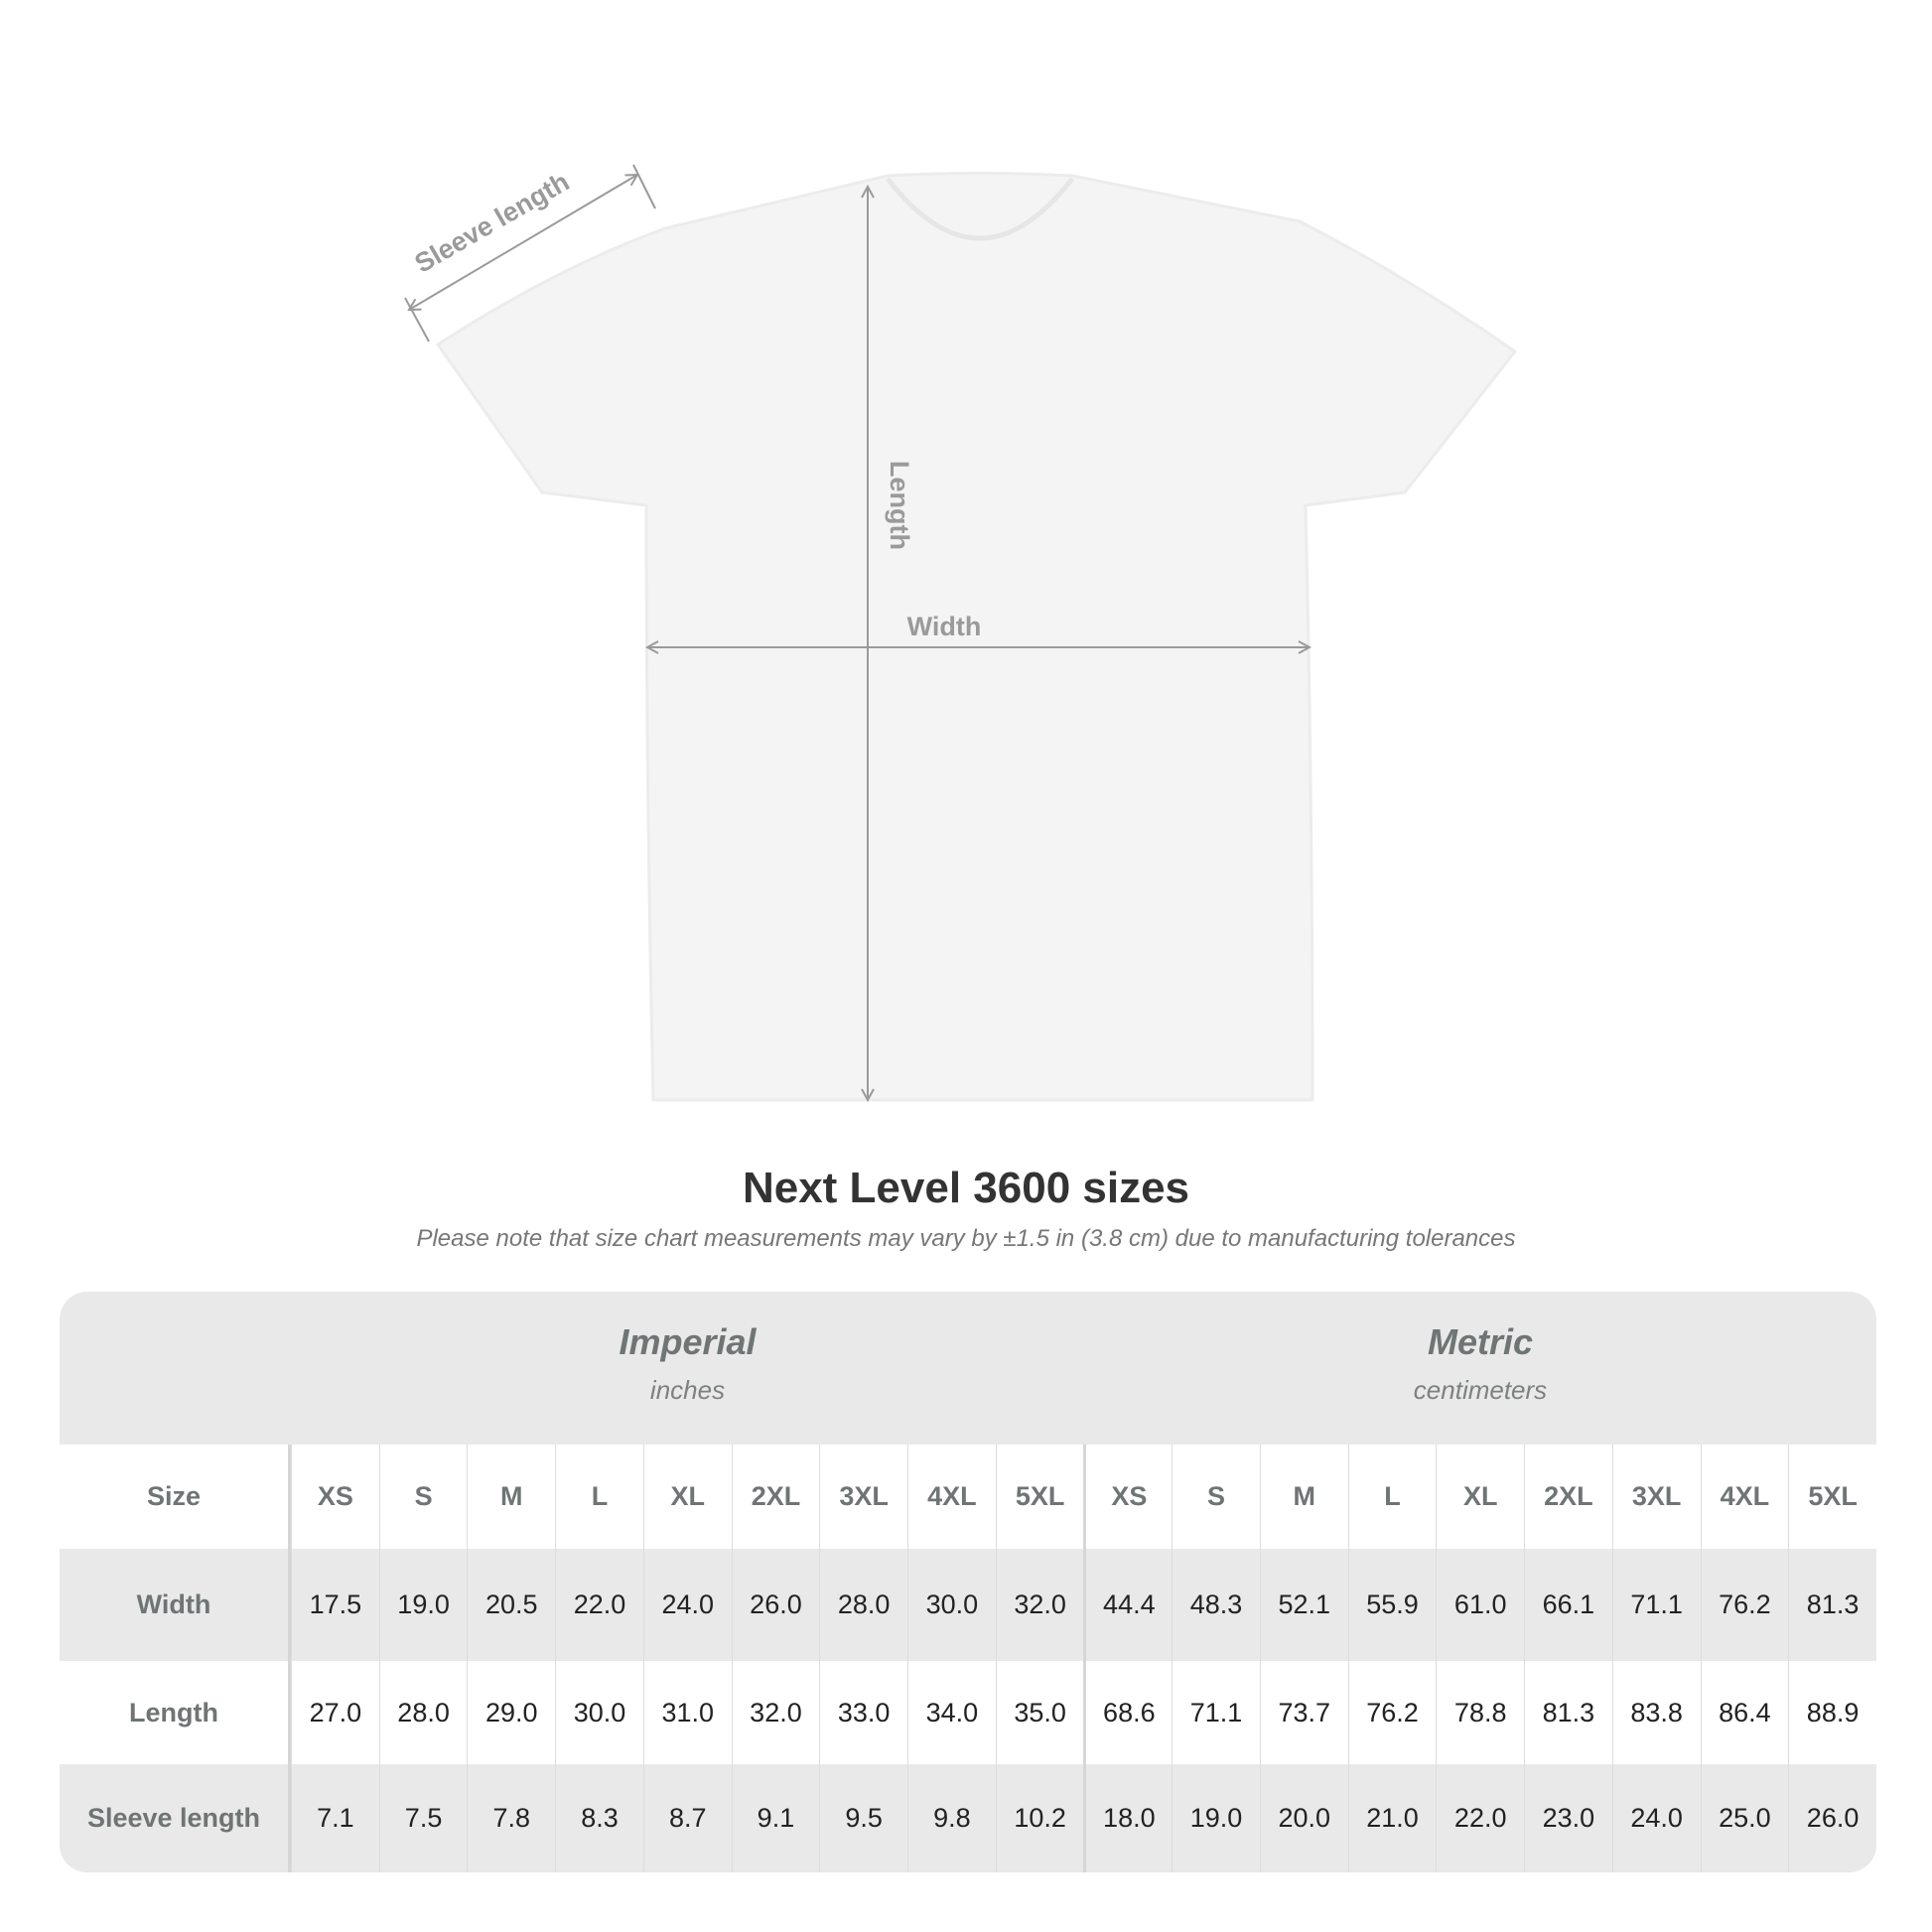  I want to click on metric-value: 73.7, so click(1303, 1713).